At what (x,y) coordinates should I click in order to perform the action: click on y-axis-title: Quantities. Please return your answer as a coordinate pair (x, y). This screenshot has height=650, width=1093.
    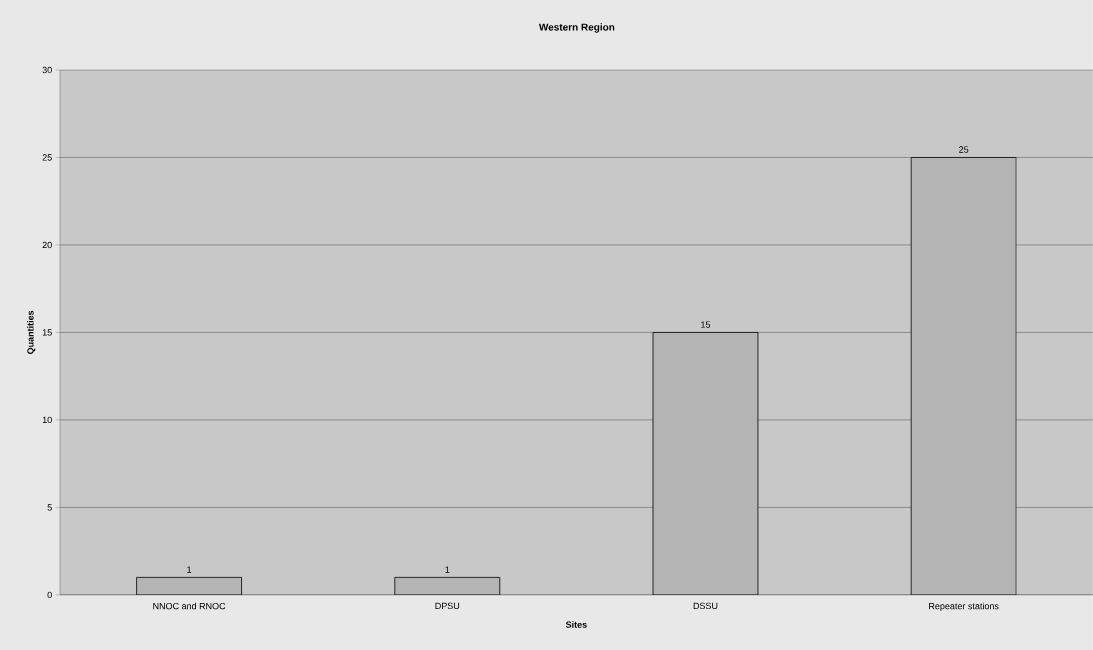
    Looking at the image, I should click on (31, 332).